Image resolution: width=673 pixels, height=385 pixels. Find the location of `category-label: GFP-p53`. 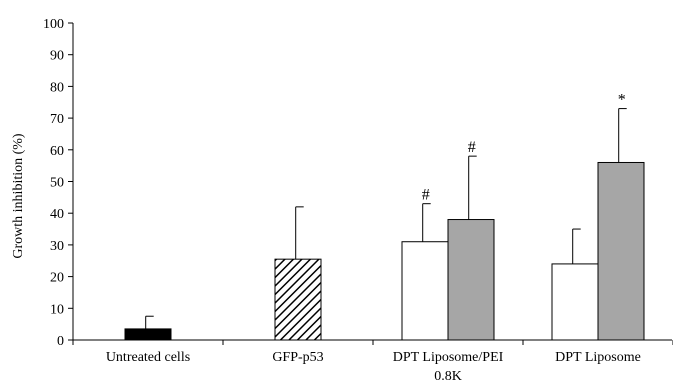

category-label: GFP-p53 is located at coordinates (297, 357).